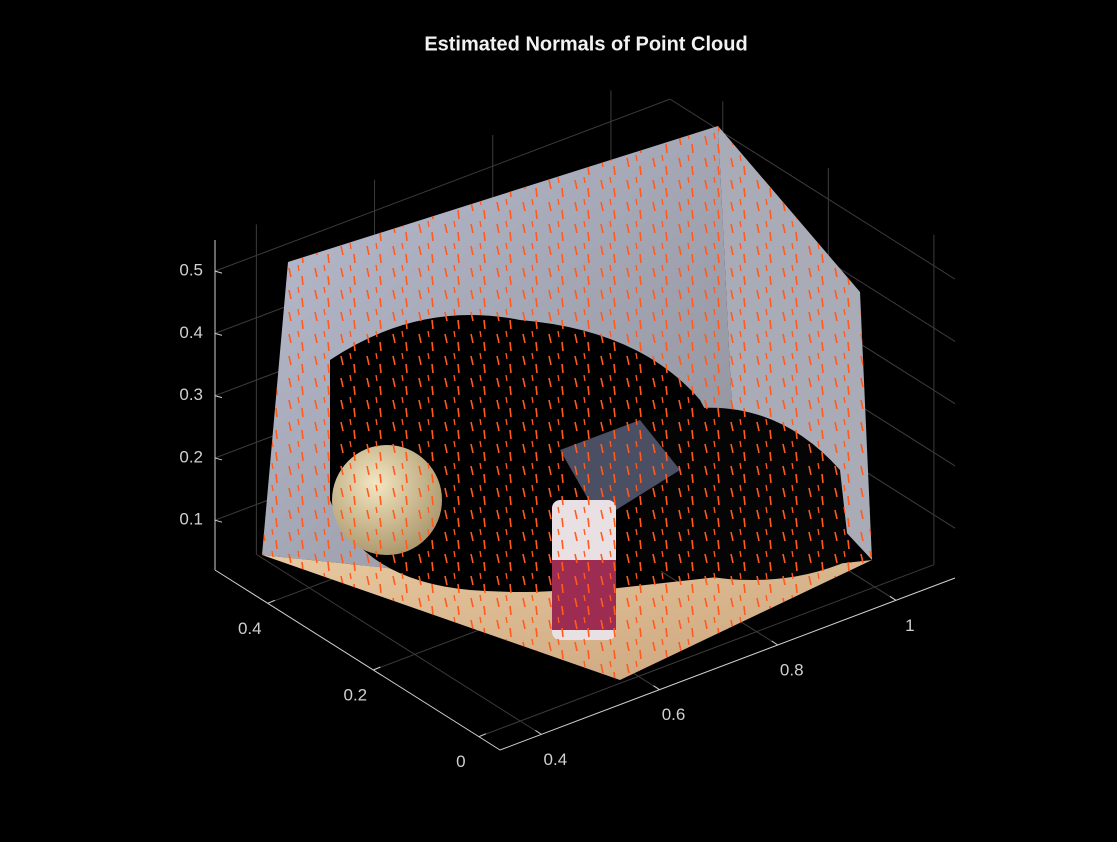 The image size is (1117, 842). I want to click on x-axis, so click(727, 664).